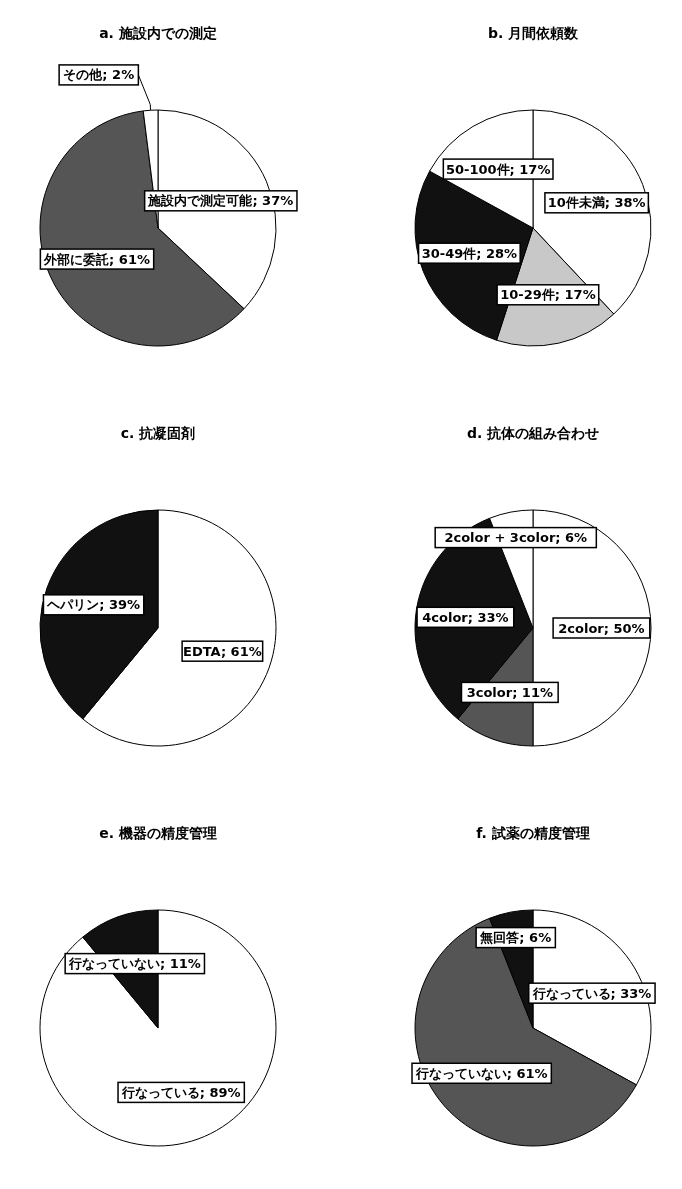  Describe the element at coordinates (533, 33) in the screenshot. I see `chart-title: b. 月間依頼数` at that location.